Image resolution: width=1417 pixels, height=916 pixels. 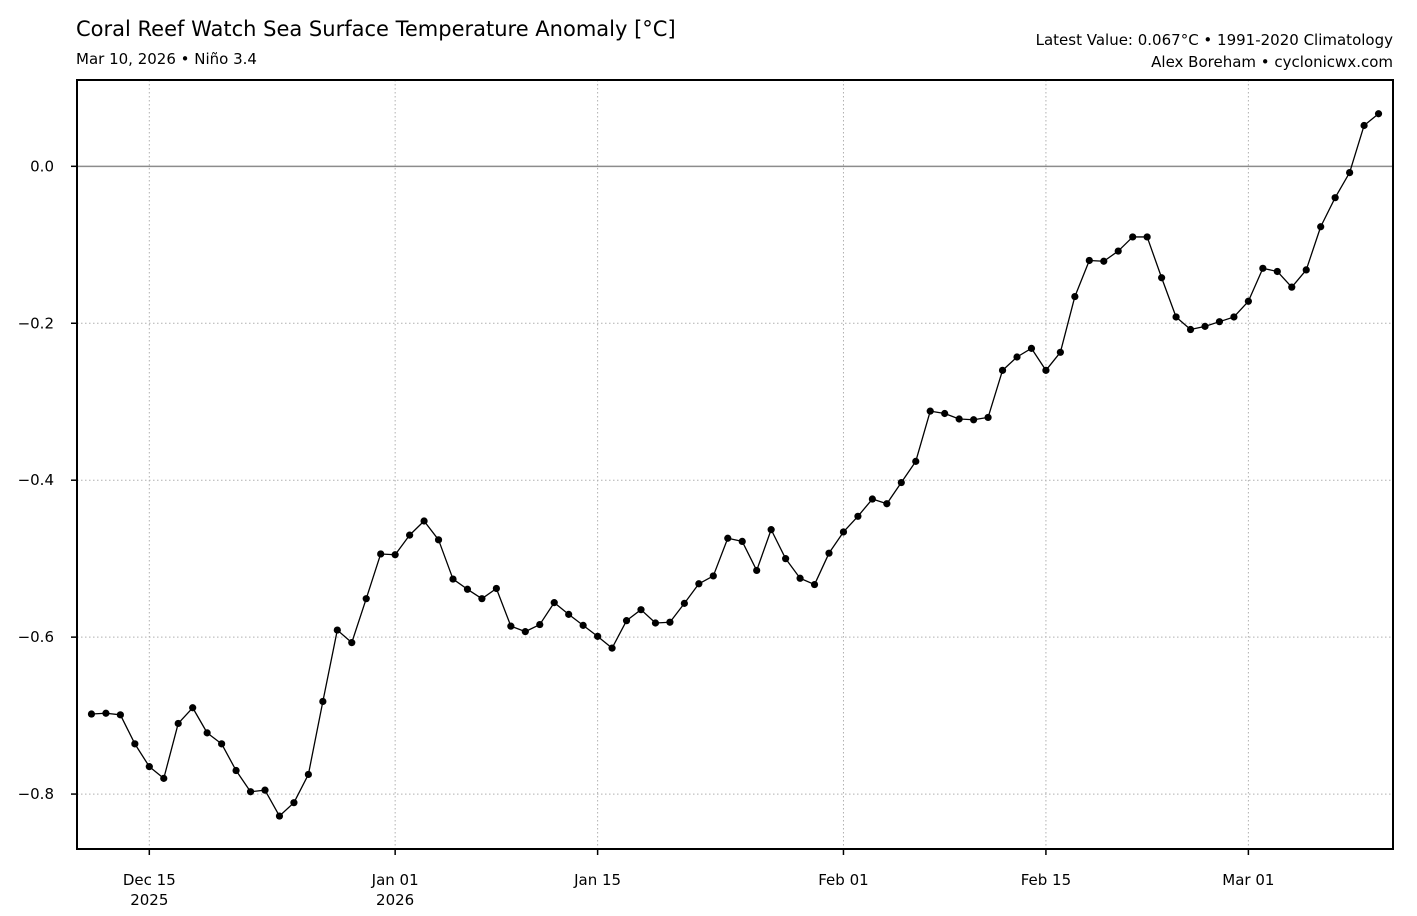 What do you see at coordinates (843, 880) in the screenshot?
I see `x-tick-label: Feb 01` at bounding box center [843, 880].